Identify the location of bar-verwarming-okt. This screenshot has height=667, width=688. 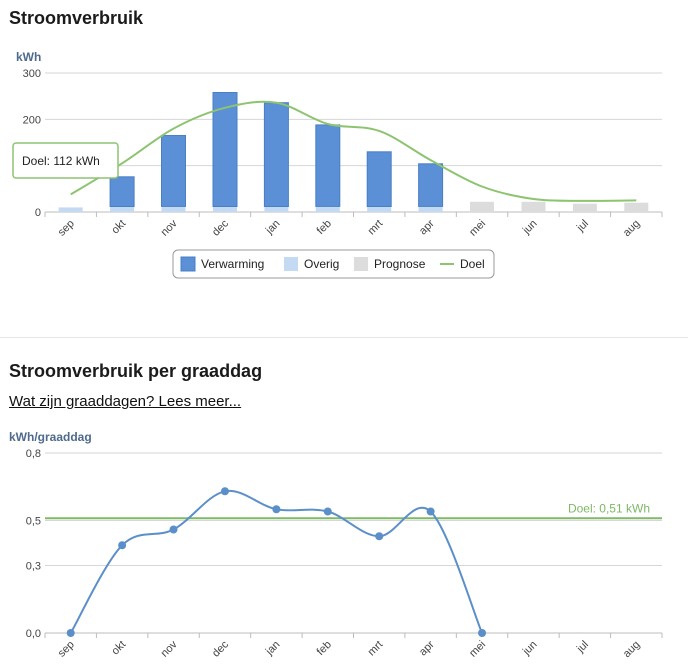
(122, 192).